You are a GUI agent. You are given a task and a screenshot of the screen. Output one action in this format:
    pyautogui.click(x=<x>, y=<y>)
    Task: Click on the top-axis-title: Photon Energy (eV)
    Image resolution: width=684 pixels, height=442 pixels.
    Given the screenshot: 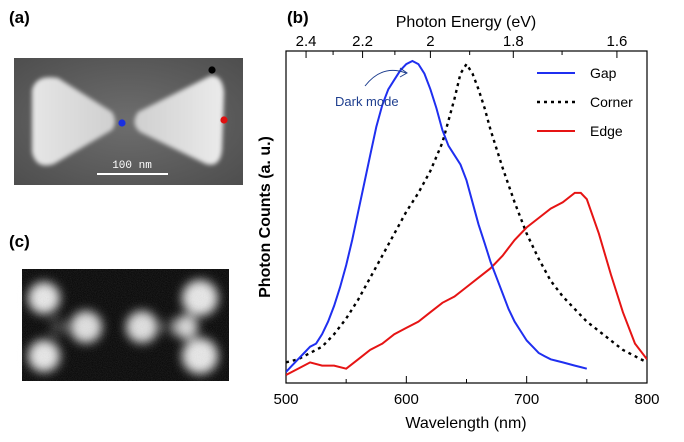 What is the action you would take?
    pyautogui.click(x=466, y=22)
    